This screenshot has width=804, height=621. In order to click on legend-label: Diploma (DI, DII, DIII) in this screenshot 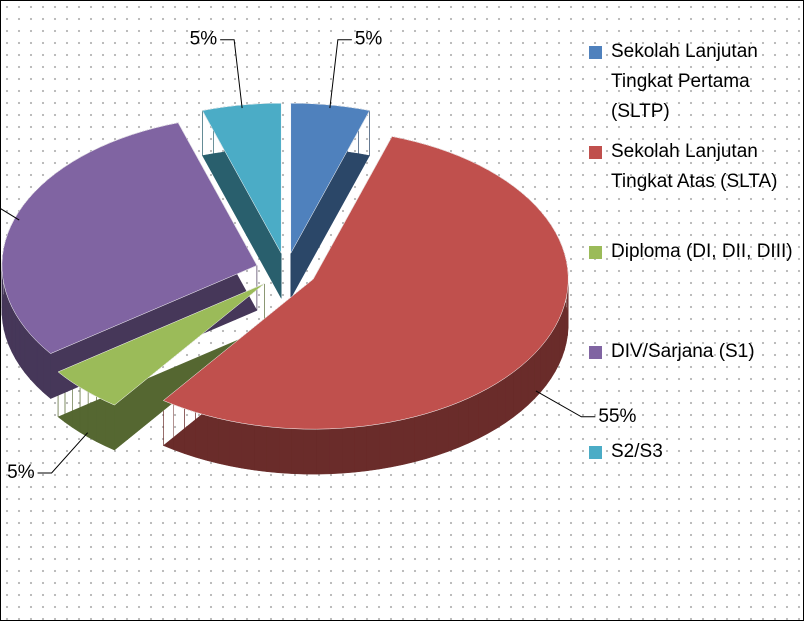, I will do `click(702, 251)`.